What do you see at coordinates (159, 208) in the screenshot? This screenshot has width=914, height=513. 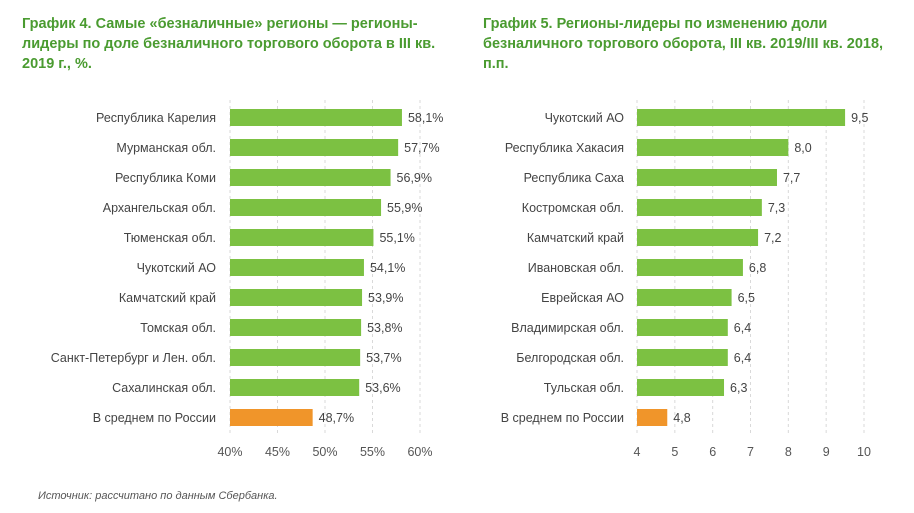 I see `chart4-category-label: Архангельская обл.` at bounding box center [159, 208].